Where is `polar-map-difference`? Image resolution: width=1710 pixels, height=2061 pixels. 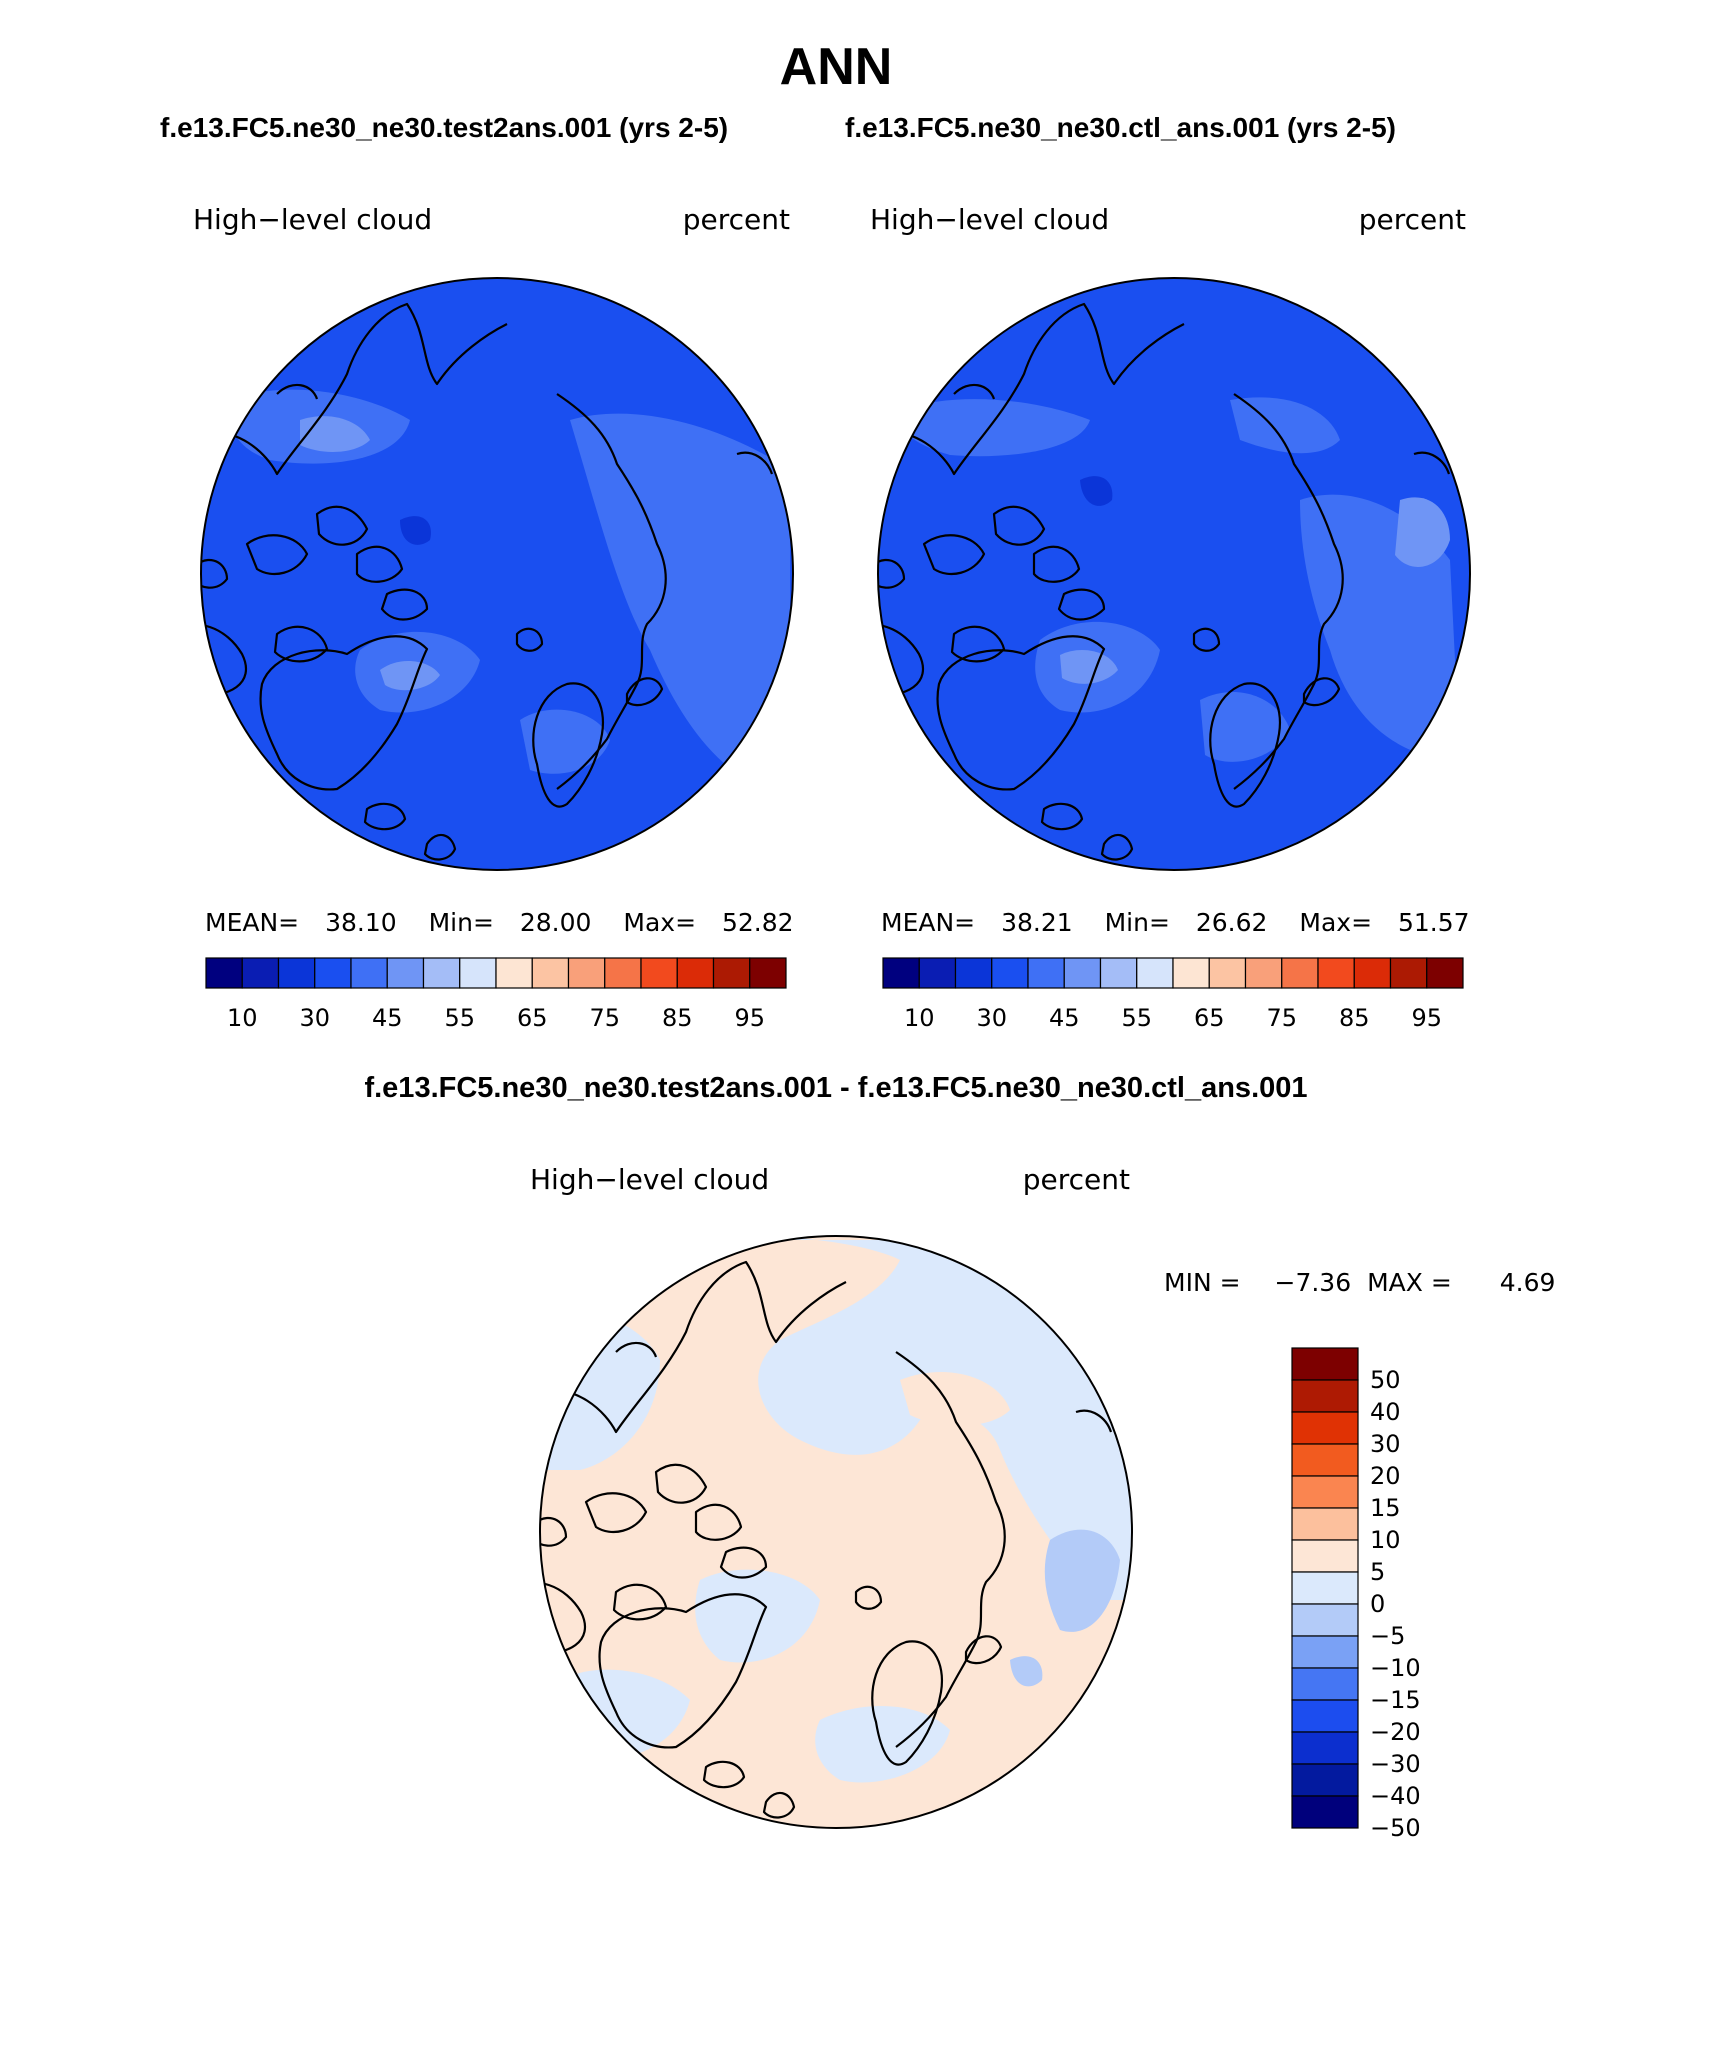 polar-map-difference is located at coordinates (836, 1532).